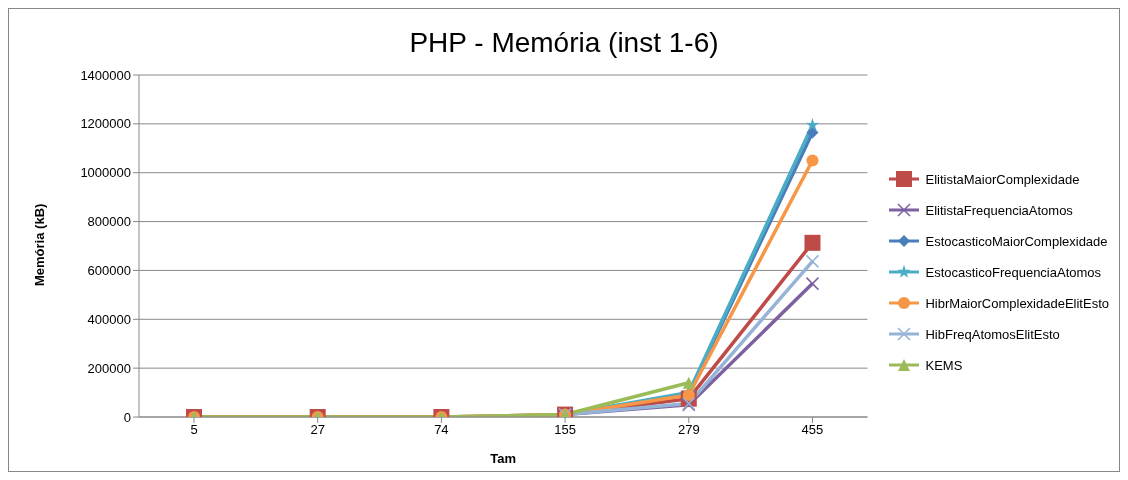 This screenshot has width=1128, height=480. I want to click on y-tick-label: 1200000, so click(105, 124).